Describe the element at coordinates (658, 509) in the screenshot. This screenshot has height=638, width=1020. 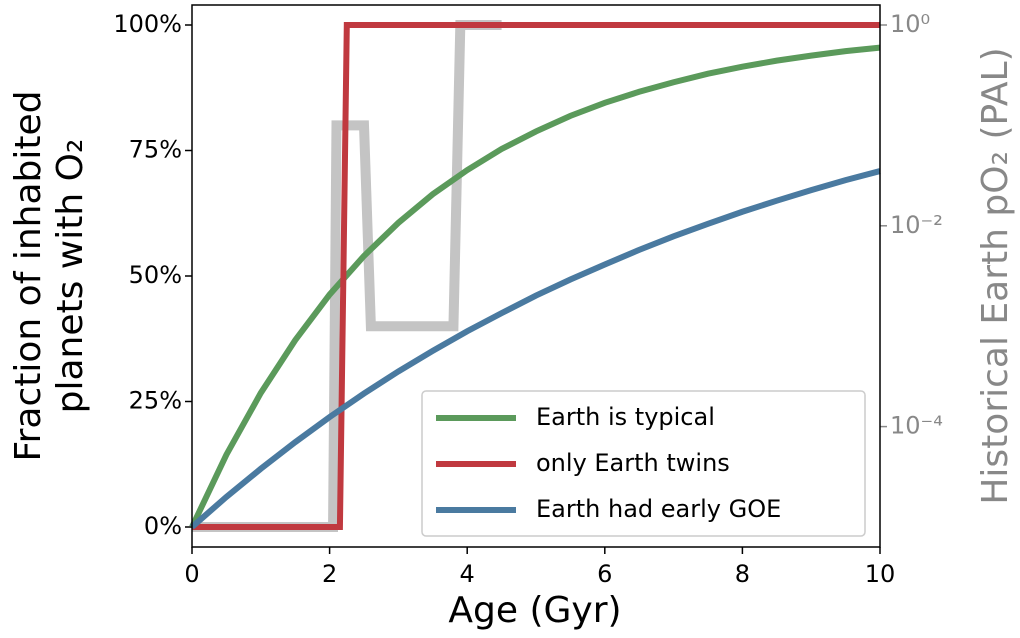
I see `legend-label: Earth had early GOE` at that location.